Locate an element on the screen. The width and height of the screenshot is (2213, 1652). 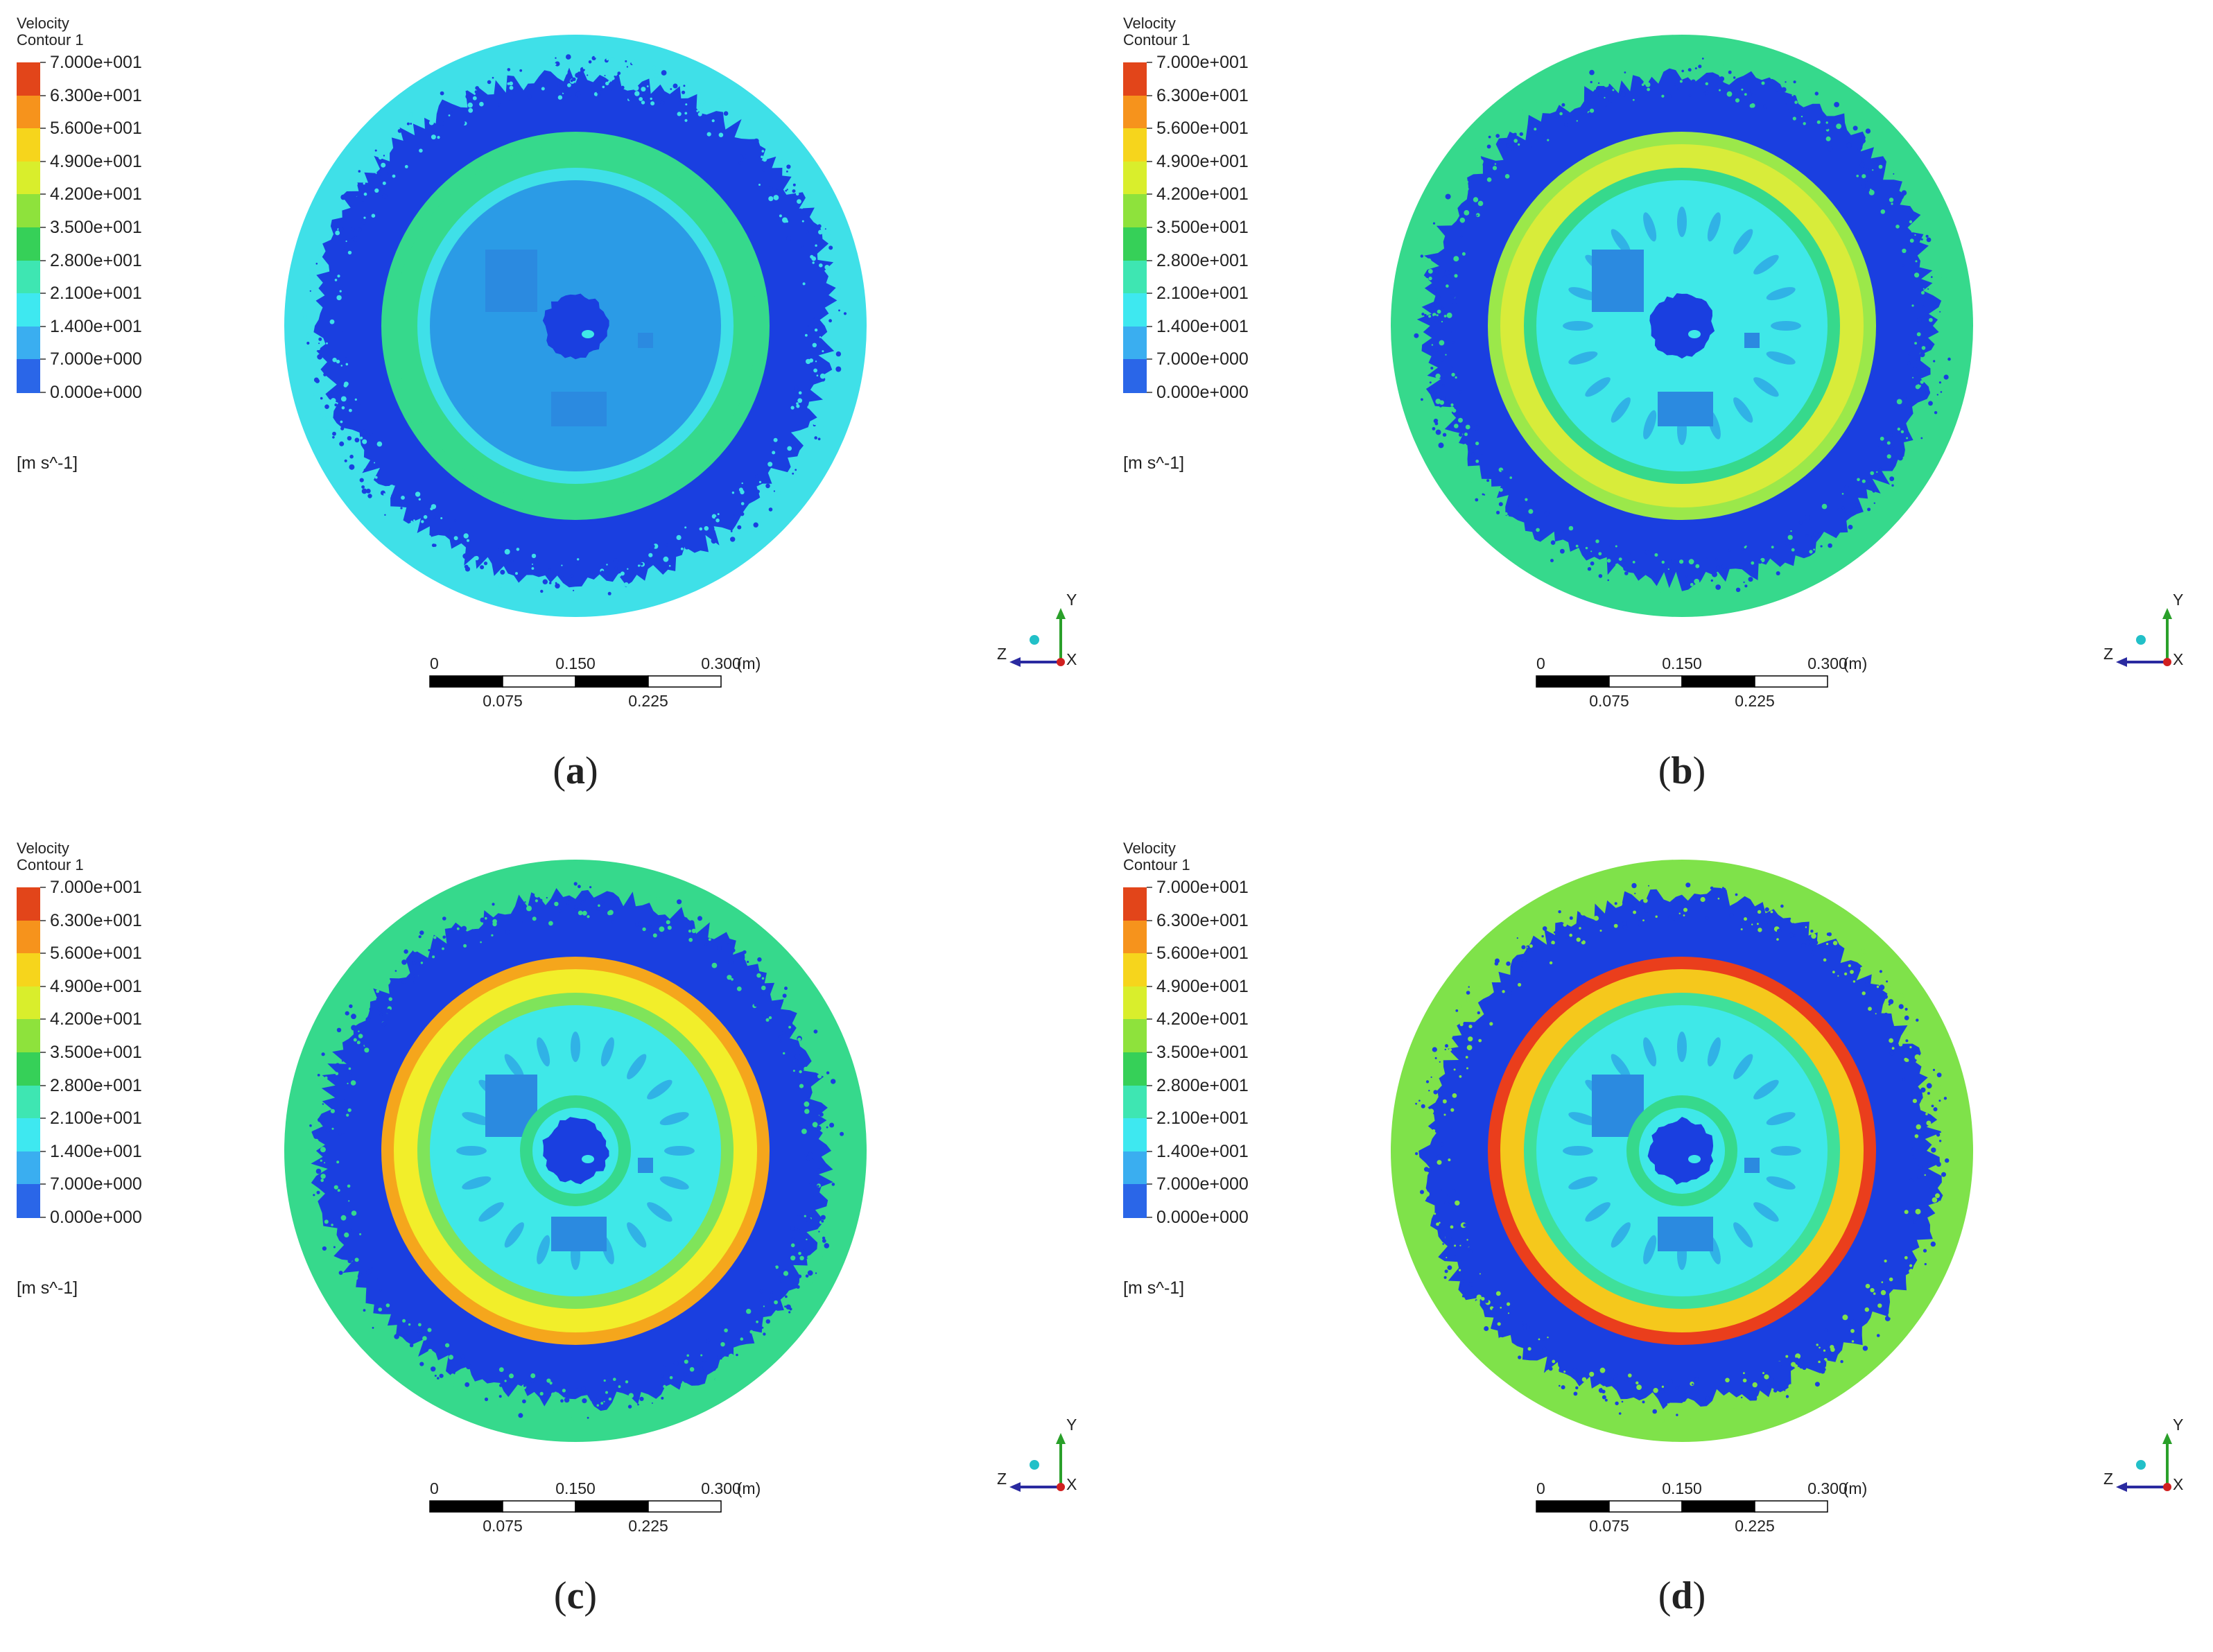
scale-label: 0.075 is located at coordinates (1609, 701).